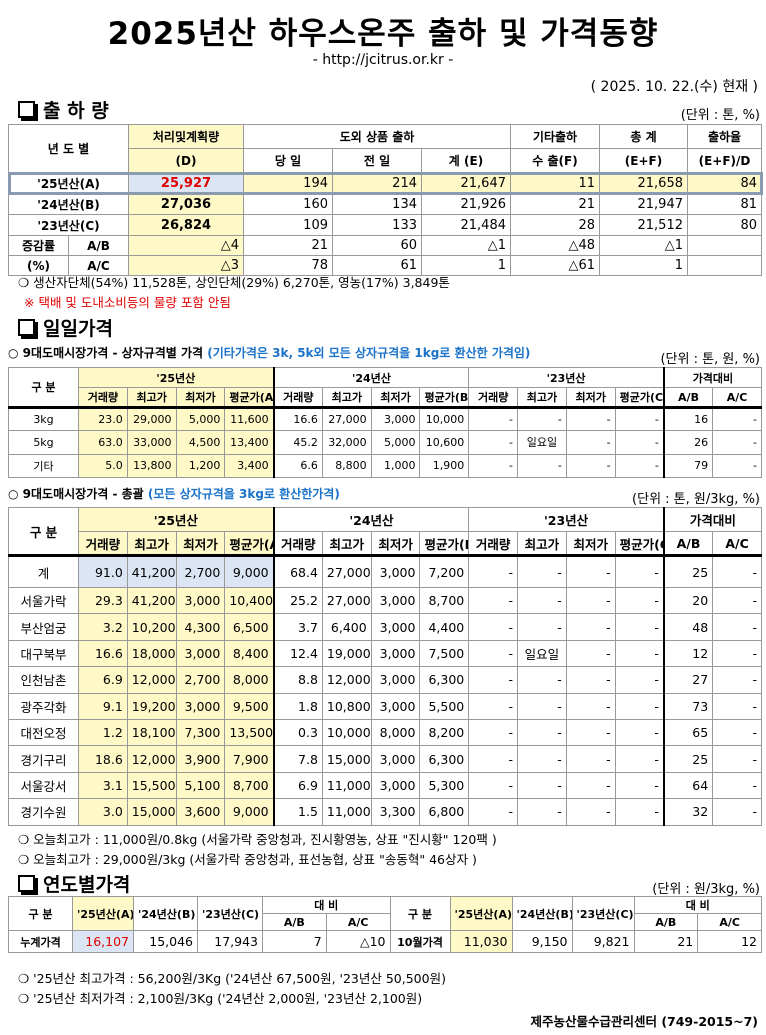  Describe the element at coordinates (298, 812) in the screenshot. I see `table-cell: 1.5` at that location.